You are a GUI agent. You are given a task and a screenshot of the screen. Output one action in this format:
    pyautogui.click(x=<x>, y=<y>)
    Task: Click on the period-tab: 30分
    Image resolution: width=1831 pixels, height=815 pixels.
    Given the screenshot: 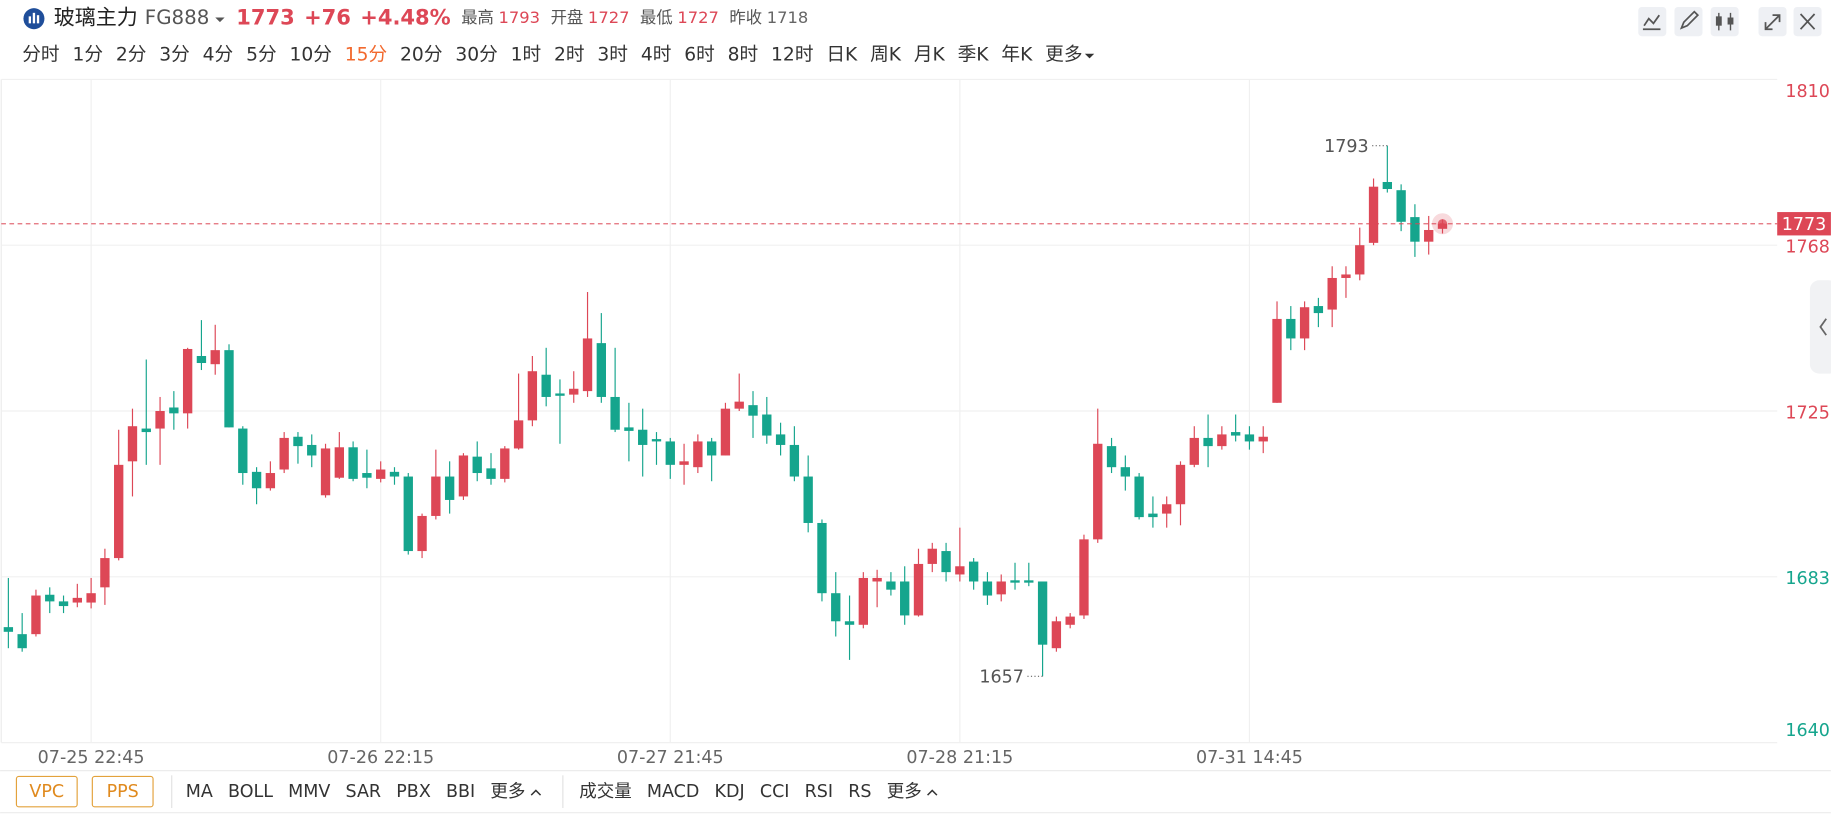 What is the action you would take?
    pyautogui.click(x=476, y=54)
    